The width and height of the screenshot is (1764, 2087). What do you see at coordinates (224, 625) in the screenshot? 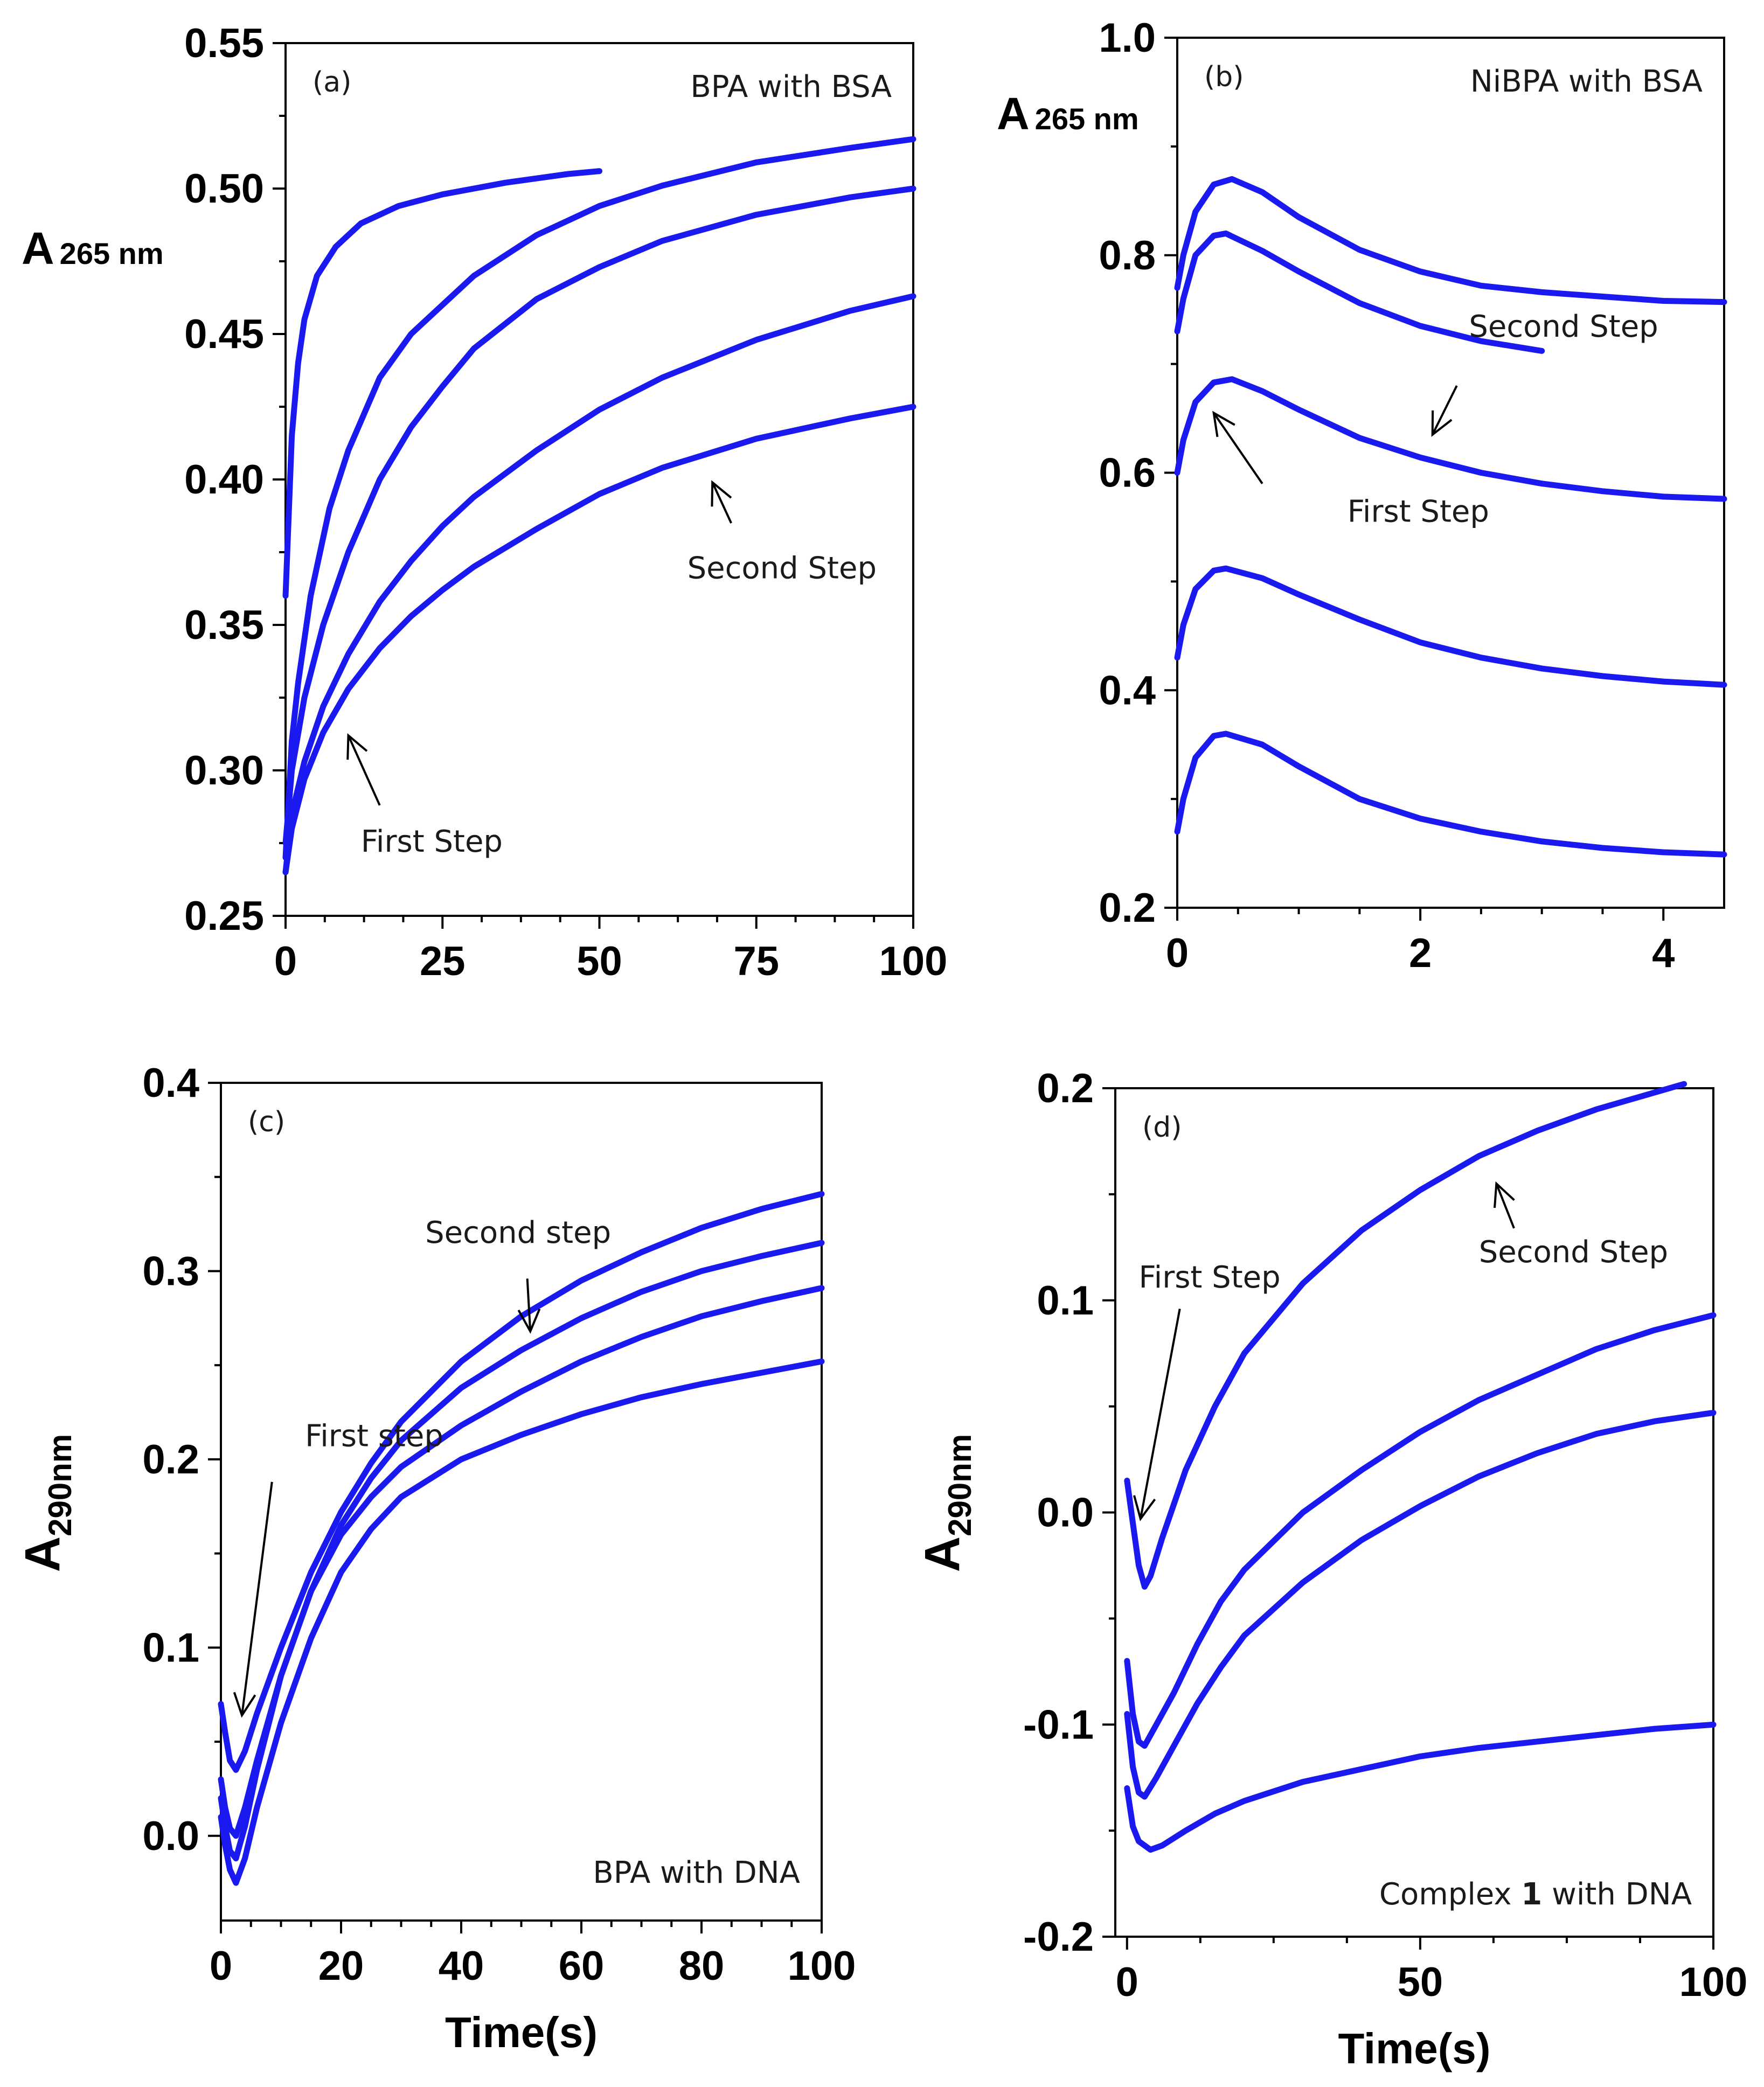
I see `y-tick-label: 0.35` at bounding box center [224, 625].